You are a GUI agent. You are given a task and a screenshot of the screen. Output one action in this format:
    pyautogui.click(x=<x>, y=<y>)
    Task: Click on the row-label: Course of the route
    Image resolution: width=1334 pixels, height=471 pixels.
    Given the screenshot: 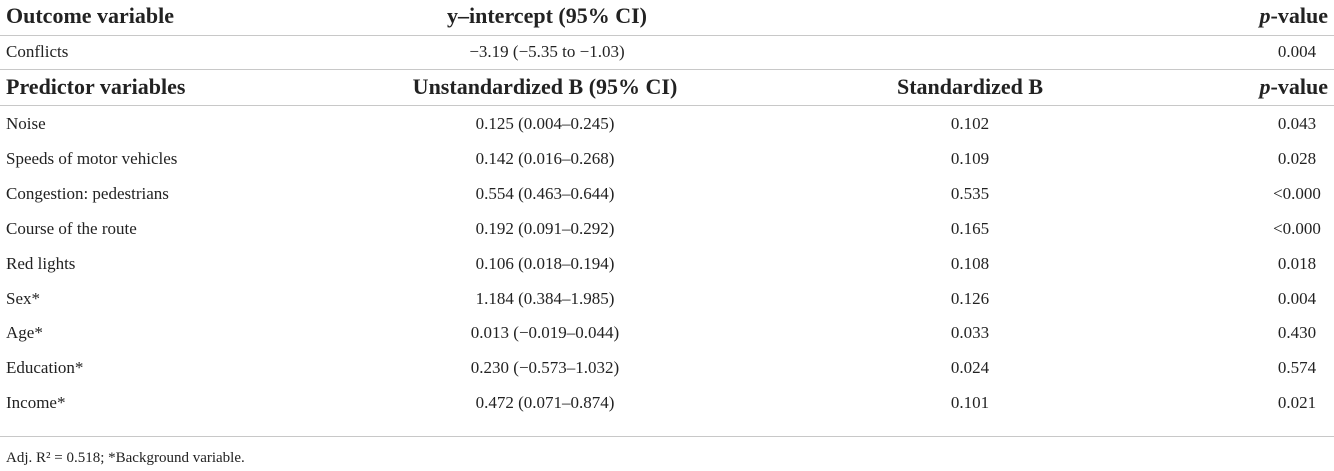 What is the action you would take?
    pyautogui.click(x=71, y=228)
    